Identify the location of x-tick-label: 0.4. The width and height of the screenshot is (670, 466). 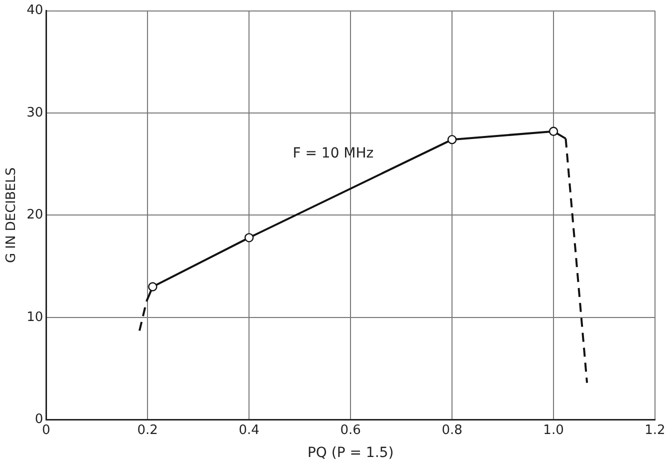
(249, 430).